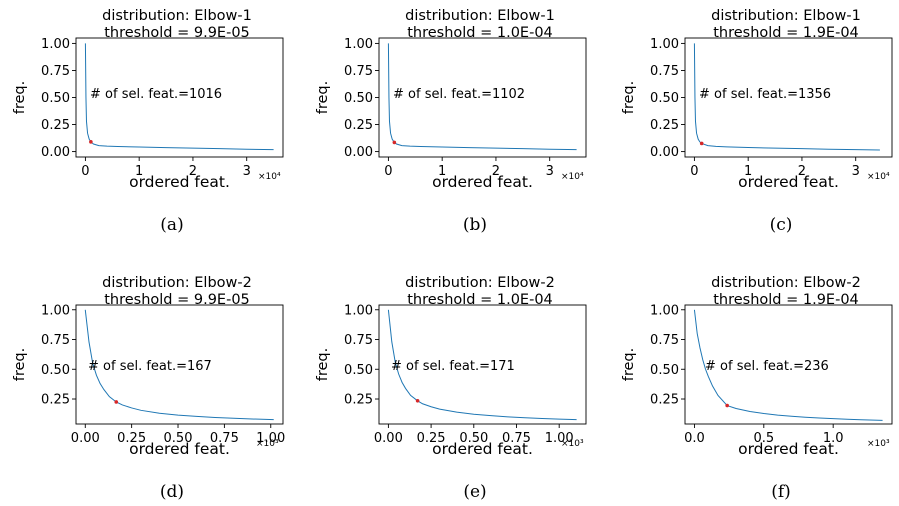 The image size is (899, 506). What do you see at coordinates (781, 492) in the screenshot?
I see `panel-caption: (f)` at bounding box center [781, 492].